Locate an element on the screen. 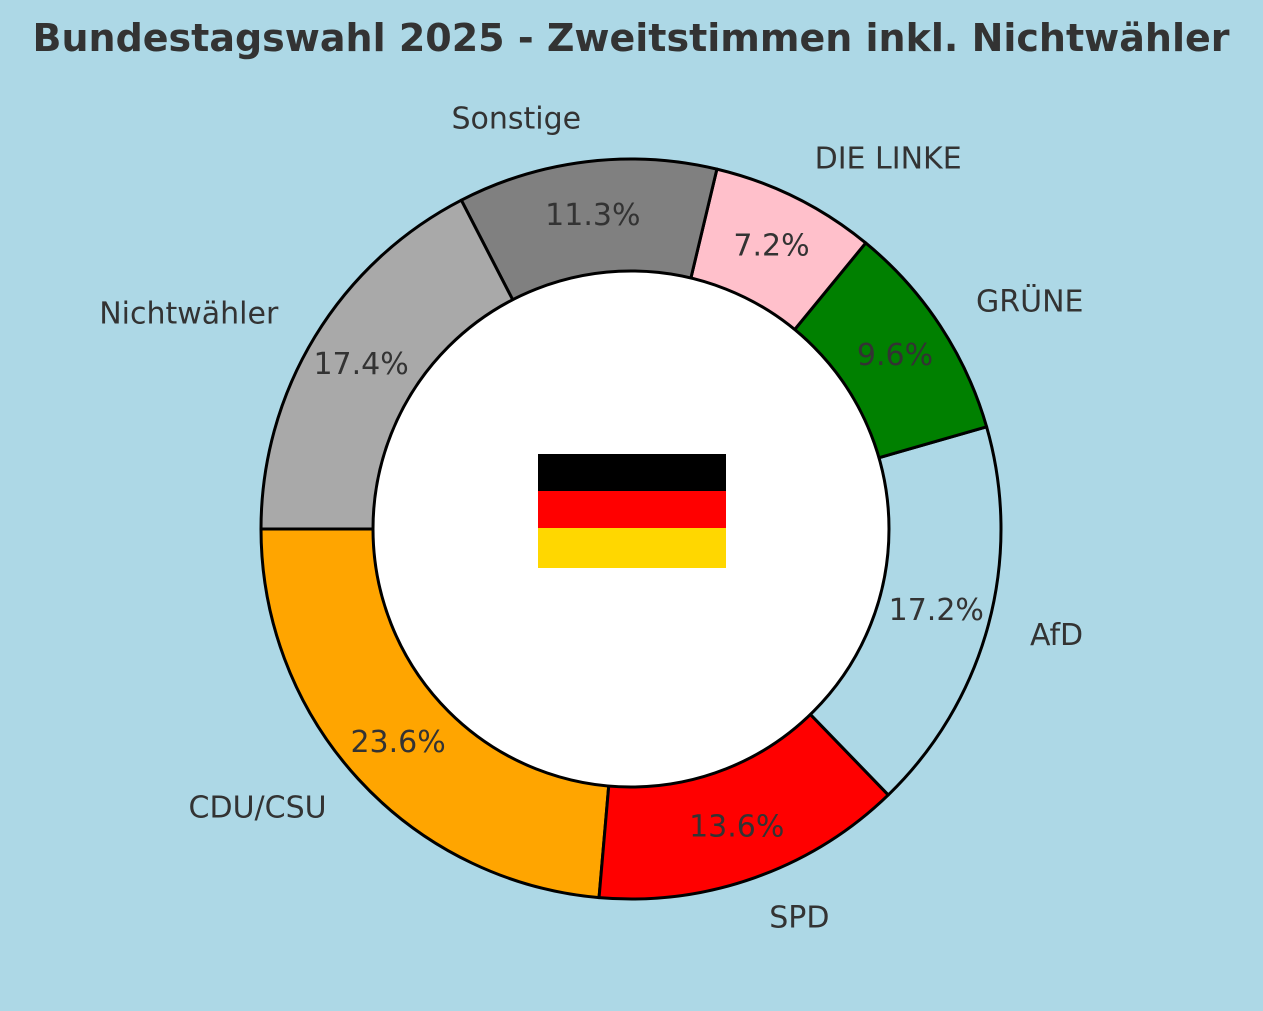  flag-stripe-top is located at coordinates (632, 473).